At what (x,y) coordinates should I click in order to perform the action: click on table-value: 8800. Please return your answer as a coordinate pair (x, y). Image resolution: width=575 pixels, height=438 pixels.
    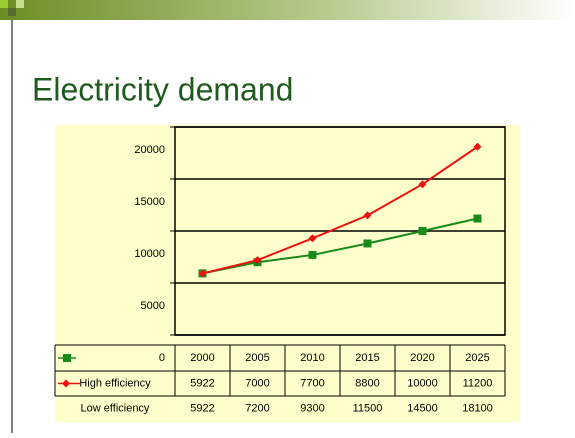
    Looking at the image, I should click on (367, 383).